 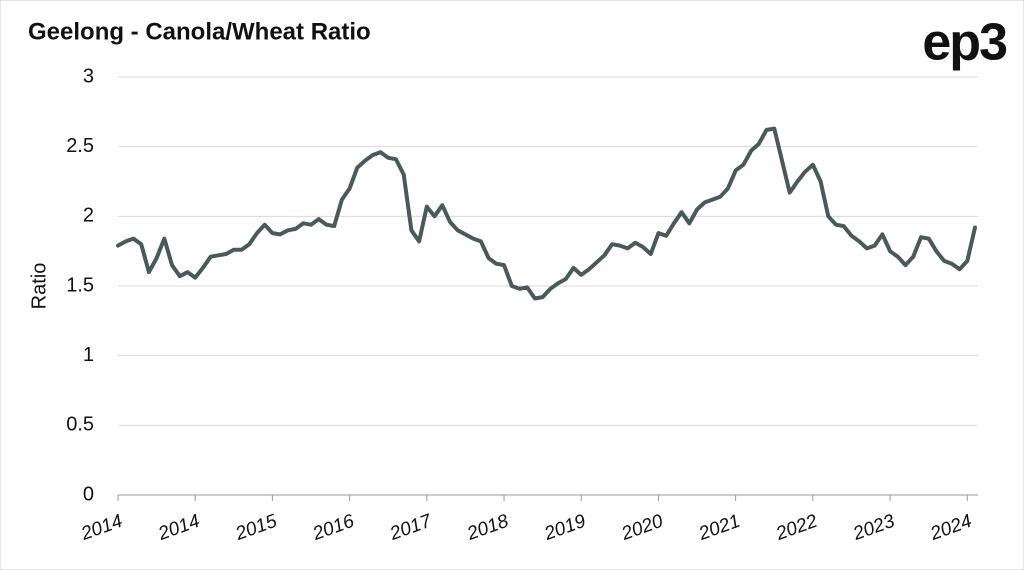 I want to click on y-tick-label: 0, so click(x=88, y=494).